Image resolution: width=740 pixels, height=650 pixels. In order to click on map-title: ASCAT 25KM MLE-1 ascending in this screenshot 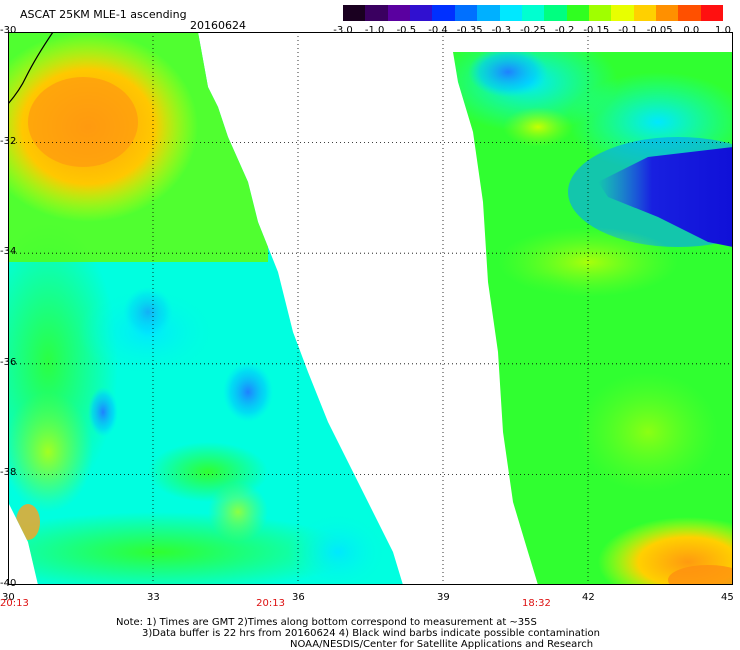, I will do `click(103, 14)`.